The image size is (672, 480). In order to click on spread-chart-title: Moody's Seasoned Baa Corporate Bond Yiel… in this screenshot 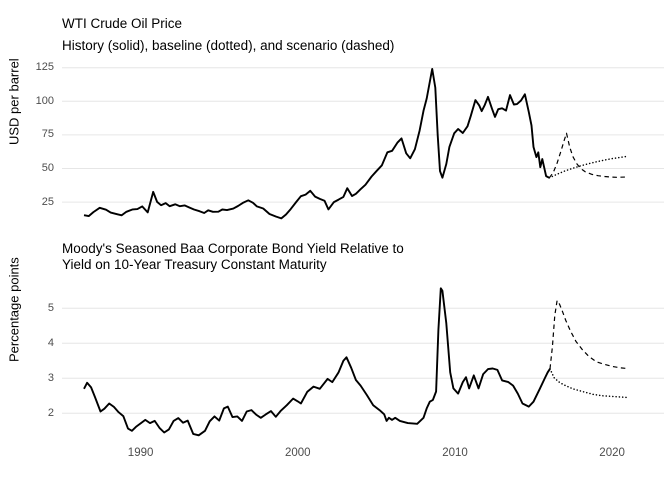, I will do `click(233, 256)`.